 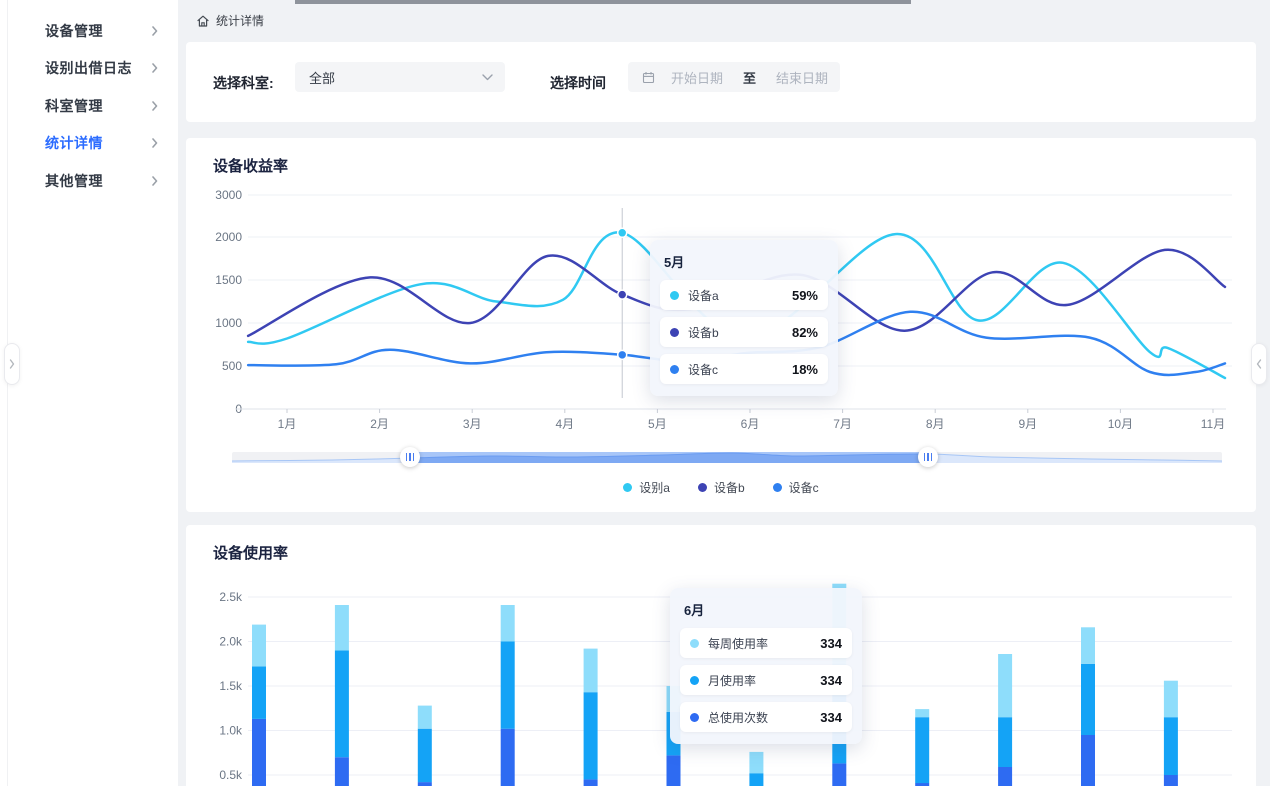 I want to click on sidebar-item-label: 科室管理, so click(x=74, y=105).